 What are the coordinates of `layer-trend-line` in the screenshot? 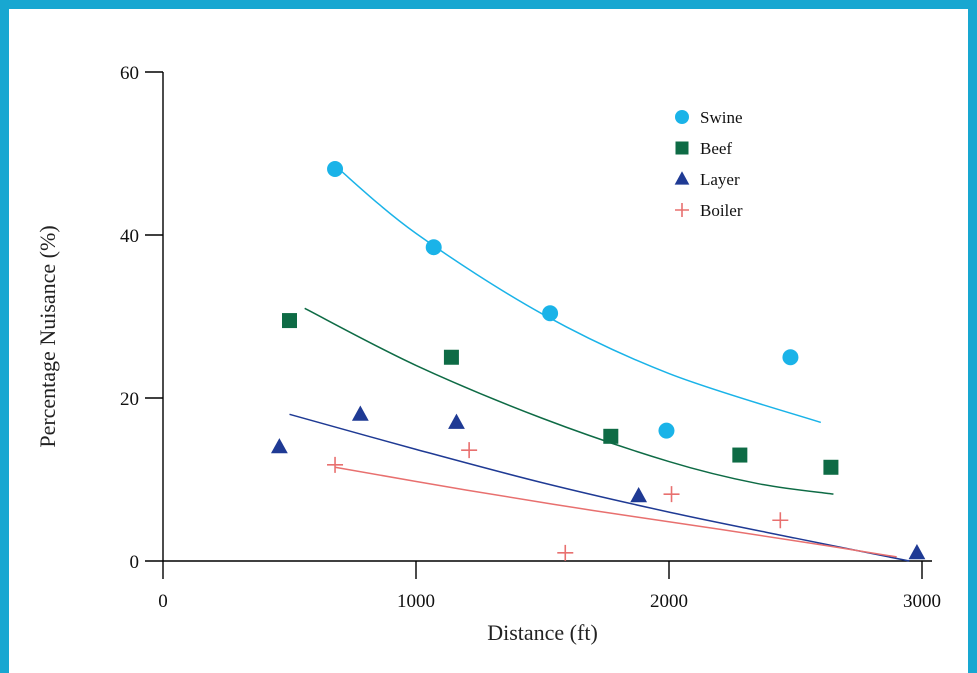 It's located at (599, 487).